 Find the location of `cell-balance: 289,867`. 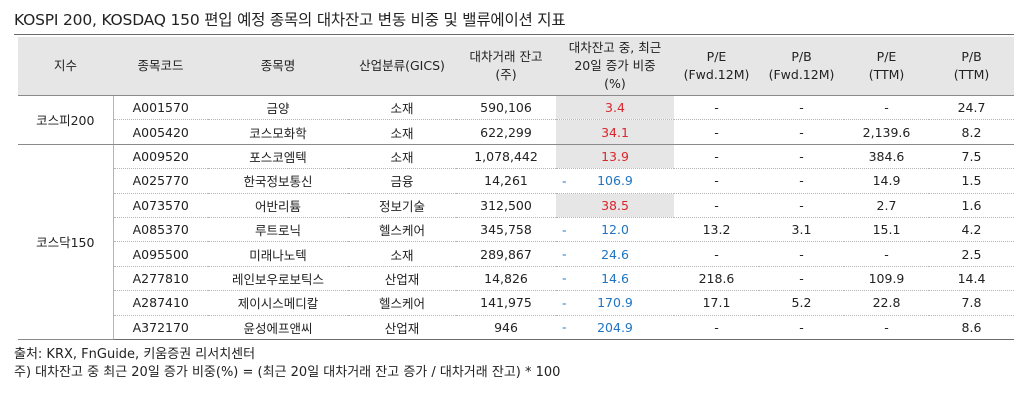

cell-balance: 289,867 is located at coordinates (506, 254).